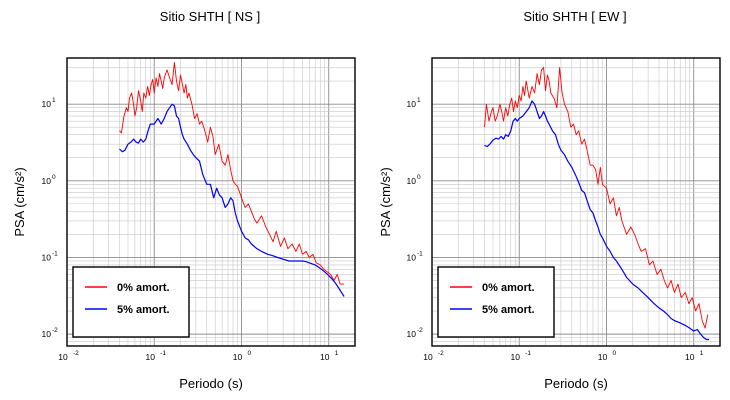 This screenshot has height=400, width=730. I want to click on chart-title: Sitio SHTH [ EW ], so click(574, 16).